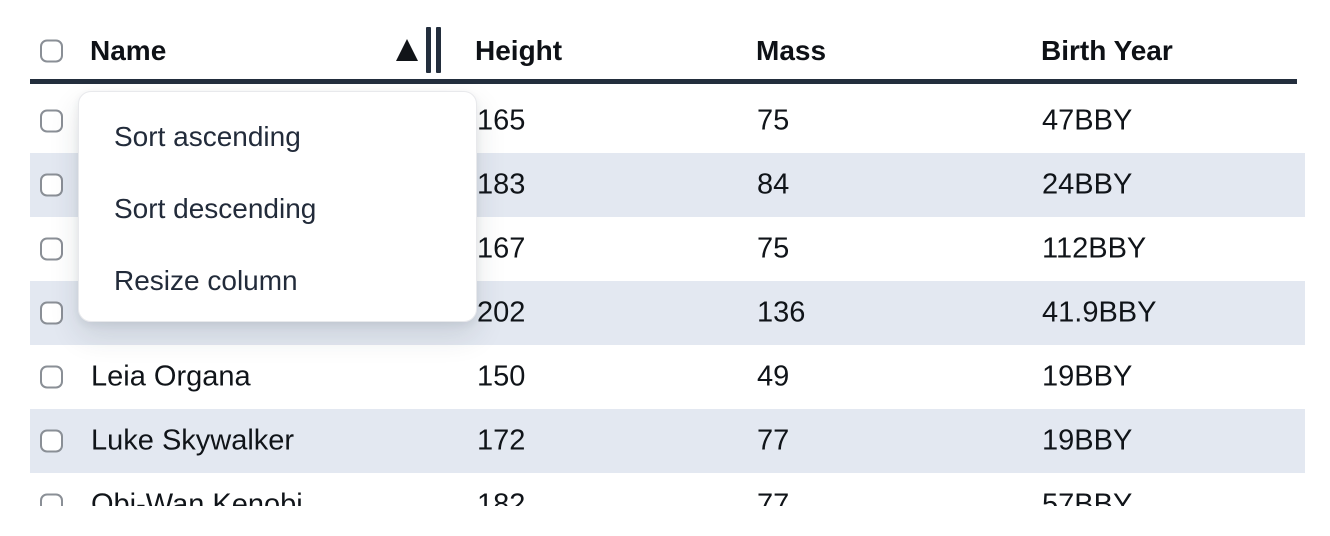  Describe the element at coordinates (501, 120) in the screenshot. I see `cell-height: 165` at that location.